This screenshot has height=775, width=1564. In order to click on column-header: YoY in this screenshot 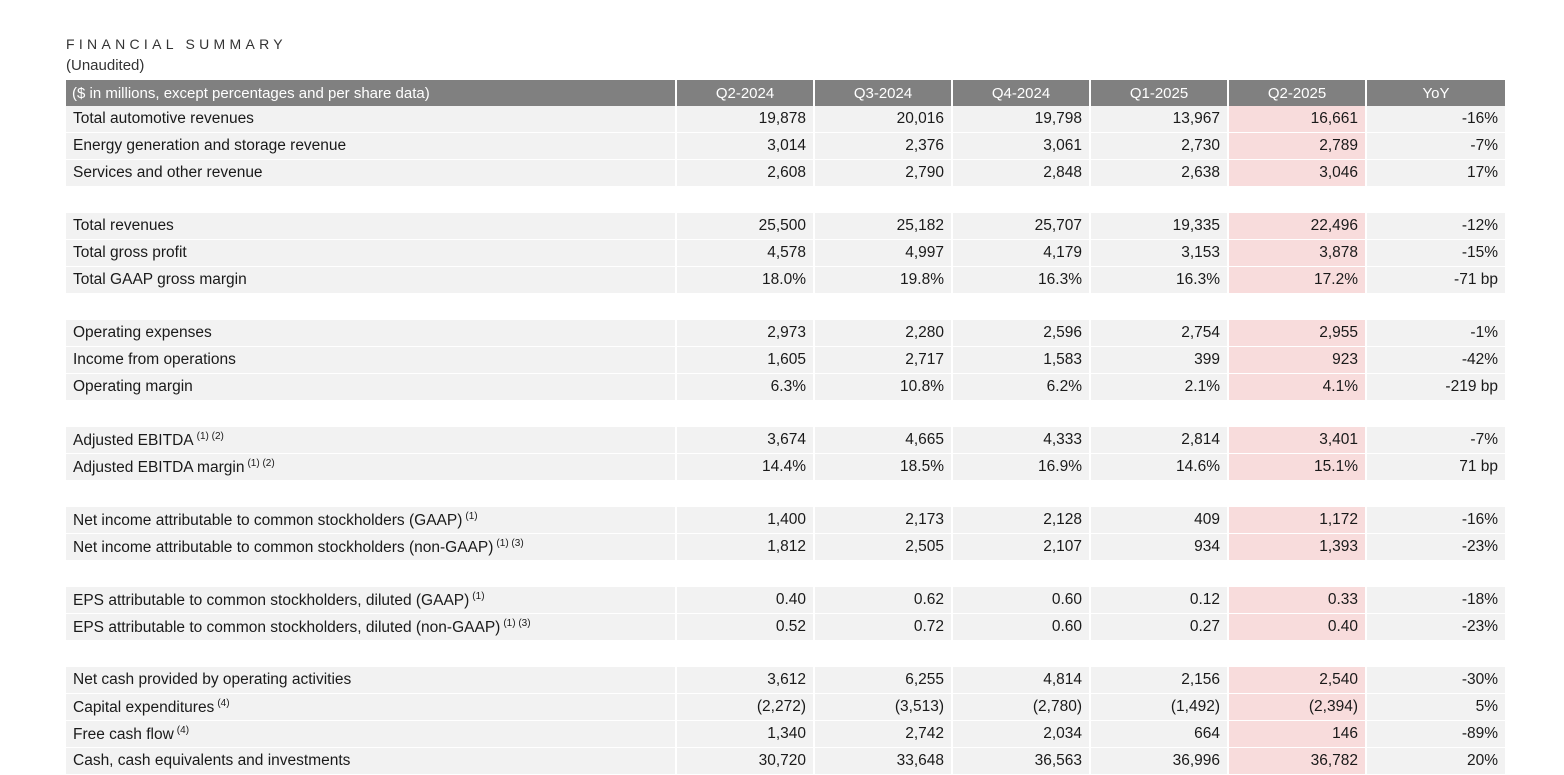, I will do `click(1436, 93)`.